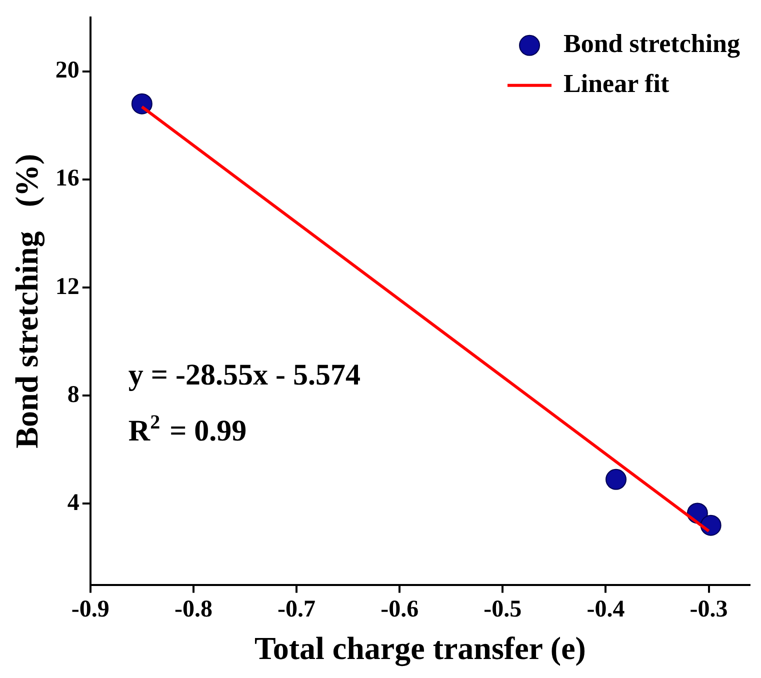  What do you see at coordinates (73, 395) in the screenshot?
I see `y-tick-label: 8` at bounding box center [73, 395].